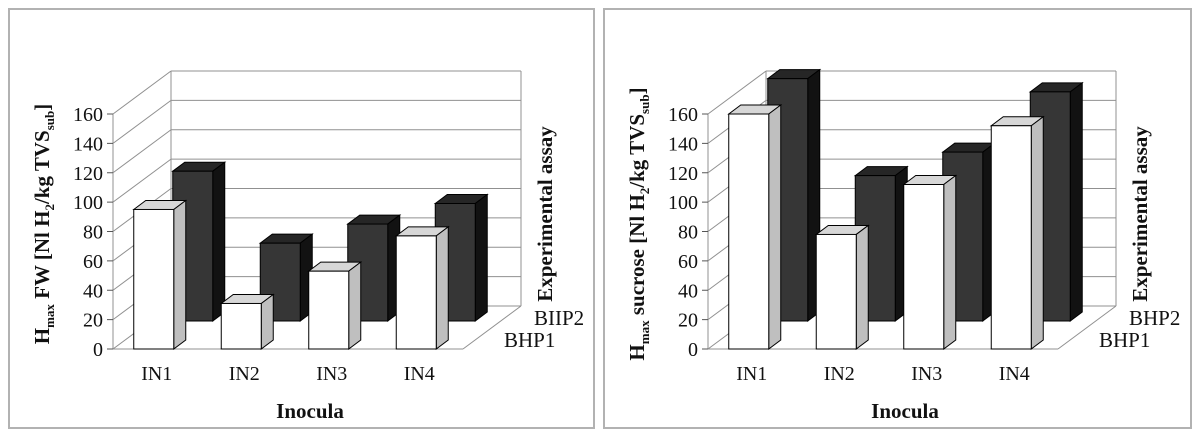  What do you see at coordinates (639, 224) in the screenshot?
I see `y-axis-title: Hmax sucrose [Nl H2/kg TVSsub]` at bounding box center [639, 224].